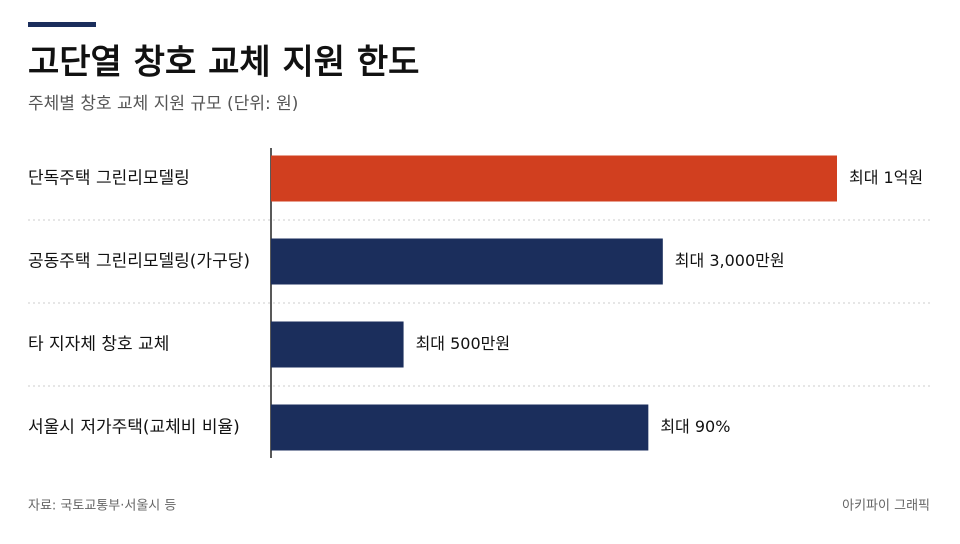 The height and width of the screenshot is (544, 960). Describe the element at coordinates (730, 260) in the screenshot. I see `value-label: 최대 3,000만원` at that location.